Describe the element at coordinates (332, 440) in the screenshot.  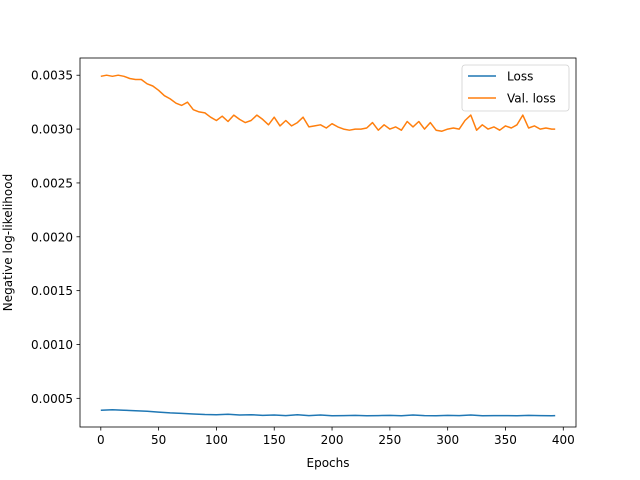
I see `x-tick-label: 200` at that location.